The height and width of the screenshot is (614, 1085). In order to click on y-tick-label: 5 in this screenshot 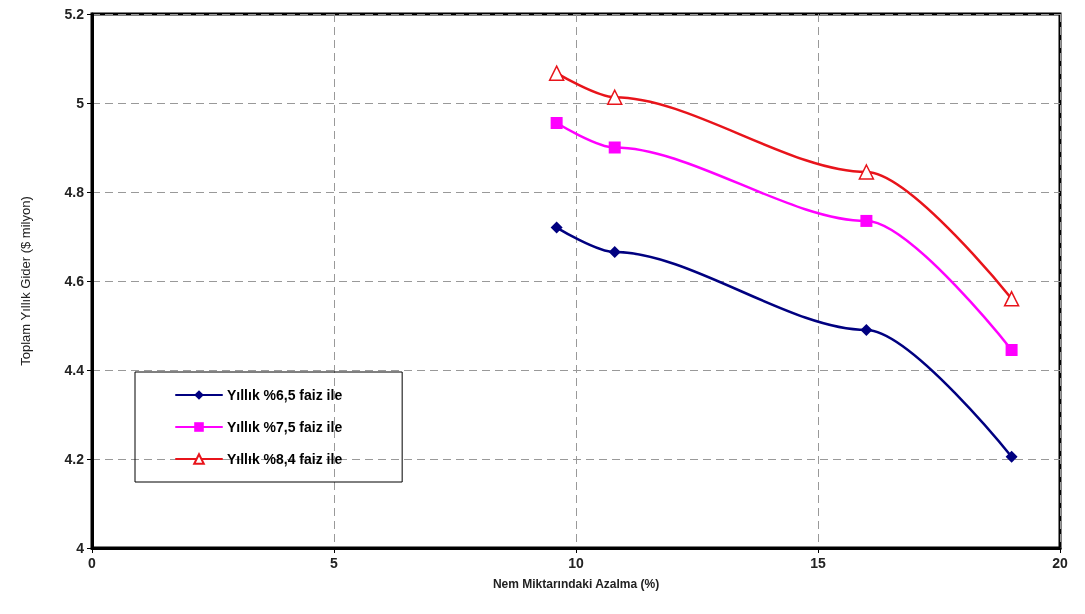, I will do `click(80, 103)`.